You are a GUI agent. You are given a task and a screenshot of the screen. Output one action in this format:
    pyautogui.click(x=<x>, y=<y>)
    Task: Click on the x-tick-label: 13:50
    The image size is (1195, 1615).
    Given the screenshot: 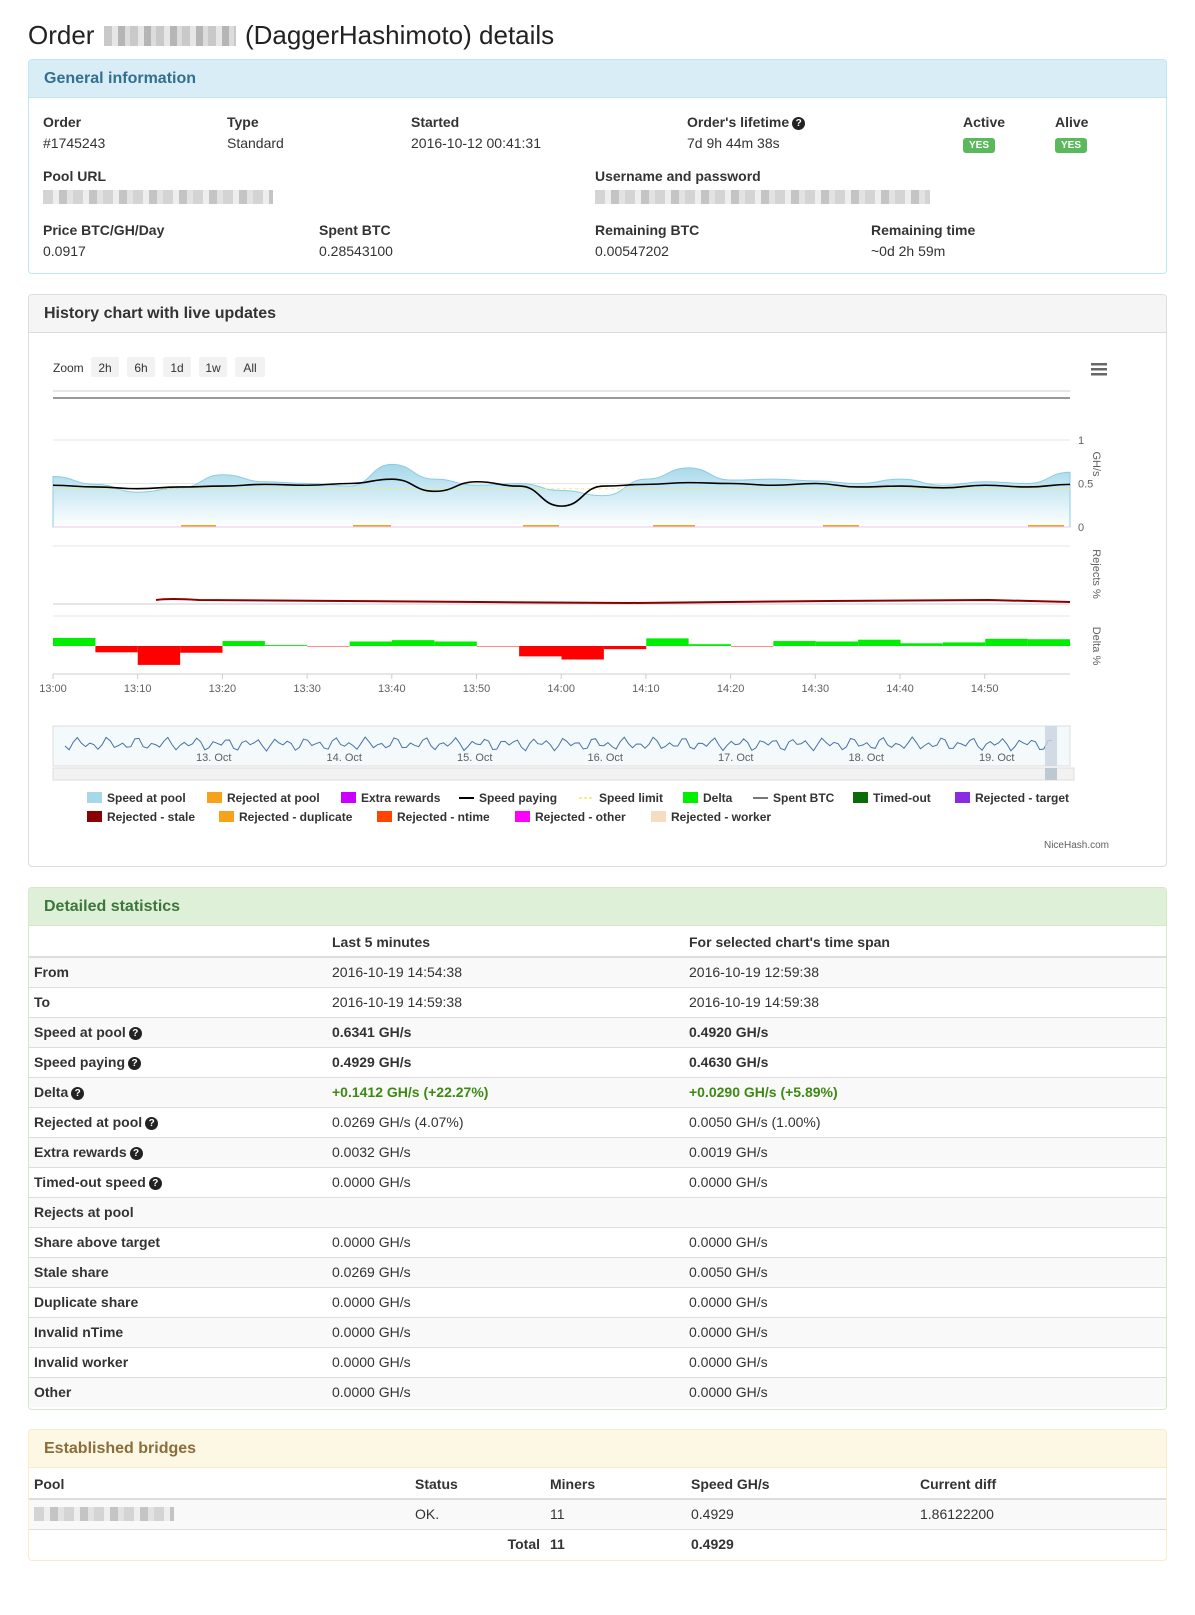 What is the action you would take?
    pyautogui.click(x=477, y=689)
    